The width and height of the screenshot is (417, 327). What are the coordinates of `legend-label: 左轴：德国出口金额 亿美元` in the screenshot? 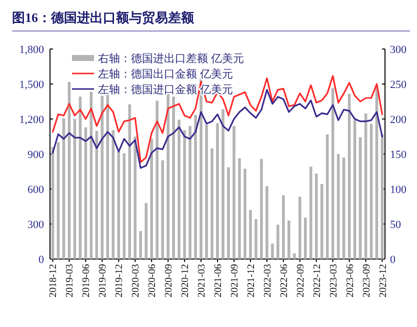 It's located at (165, 74).